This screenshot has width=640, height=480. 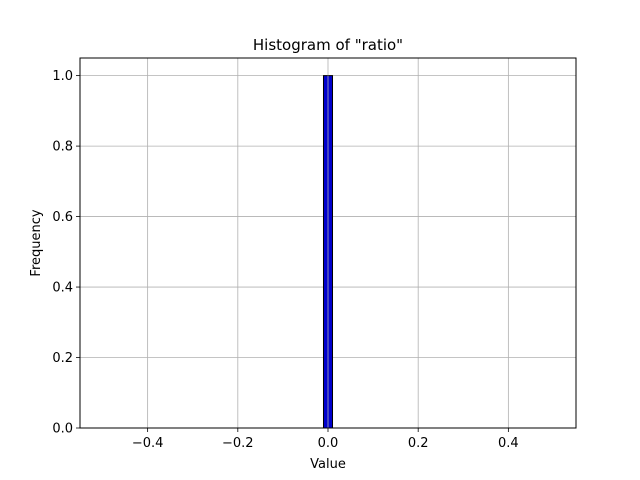 What do you see at coordinates (62, 147) in the screenshot?
I see `y-tick-label: 0.8` at bounding box center [62, 147].